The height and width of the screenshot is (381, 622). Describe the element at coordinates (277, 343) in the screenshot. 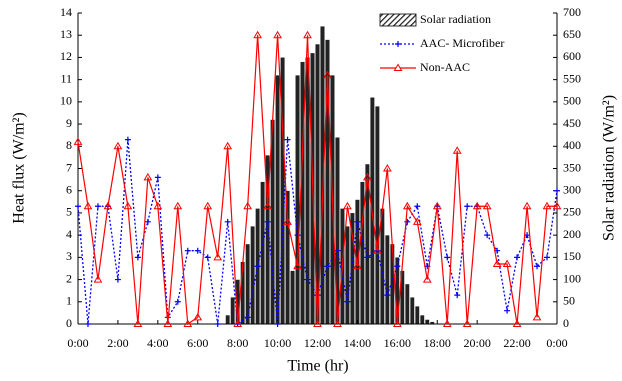

I see `x-tick-label: 10:00` at that location.